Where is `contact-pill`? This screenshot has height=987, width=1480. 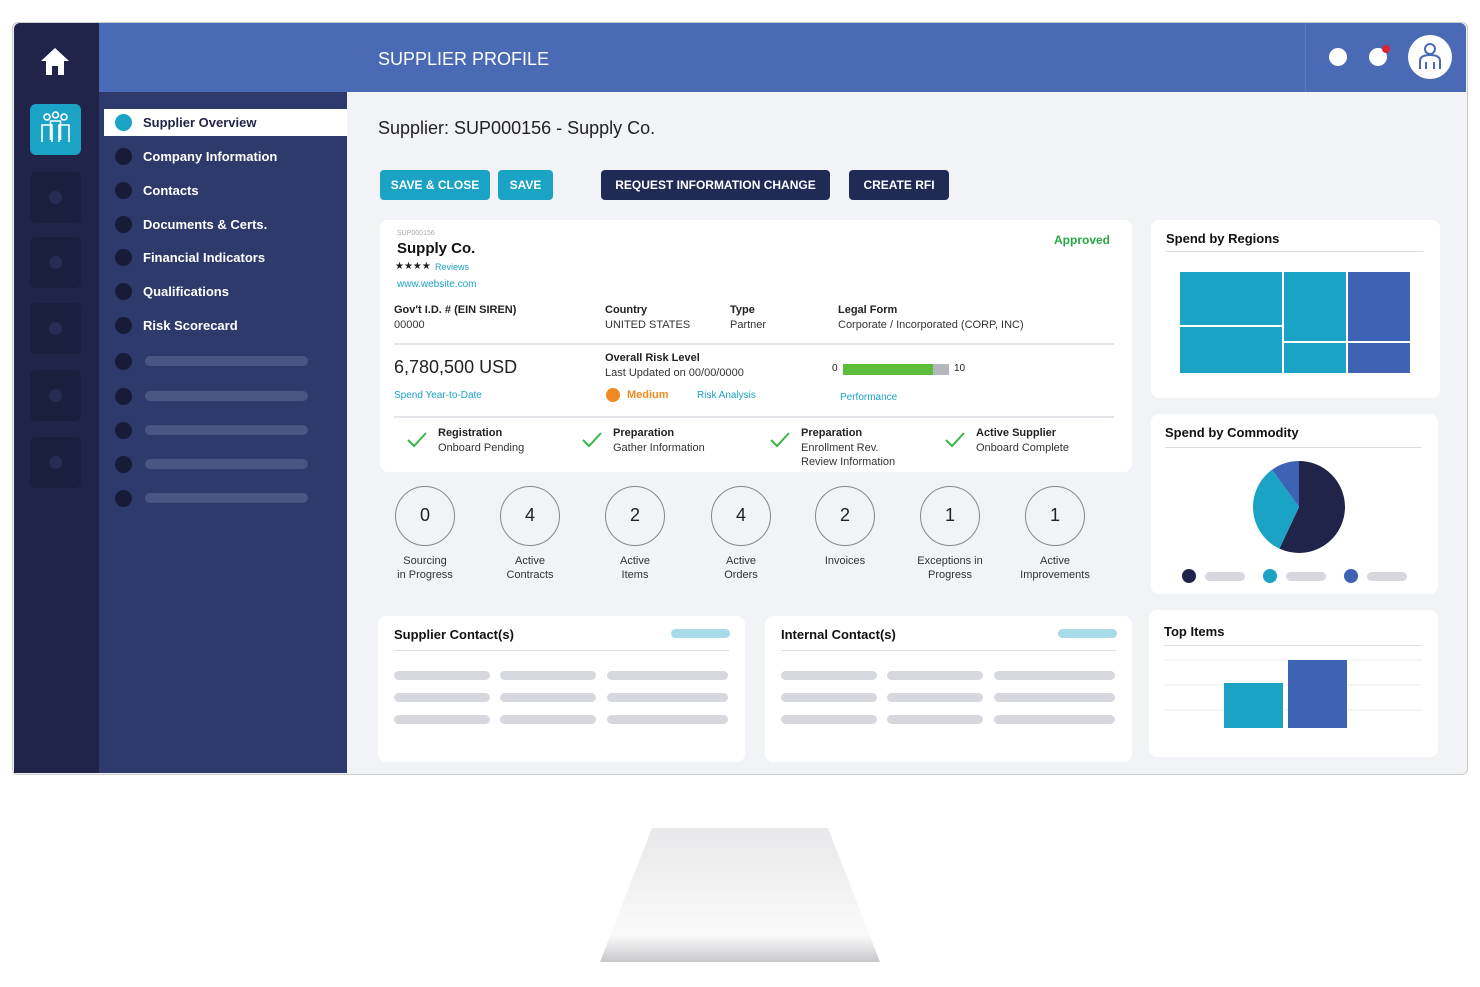 contact-pill is located at coordinates (700, 633).